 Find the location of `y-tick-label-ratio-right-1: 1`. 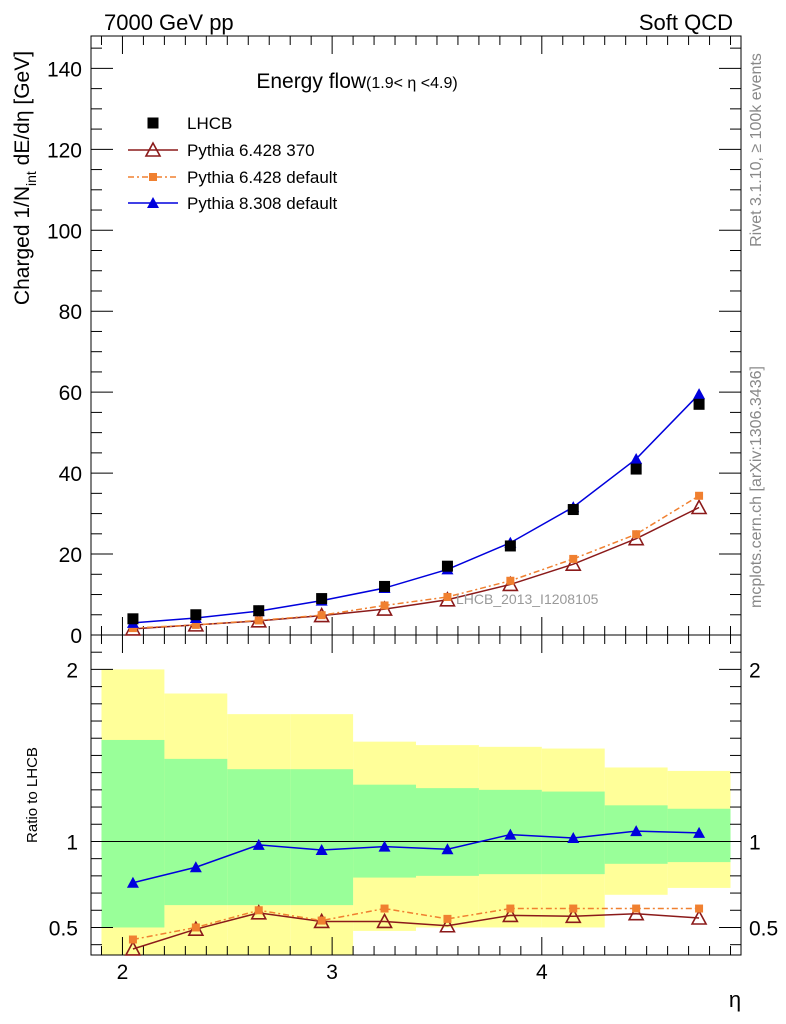

y-tick-label-ratio-right-1: 1 is located at coordinates (755, 842).